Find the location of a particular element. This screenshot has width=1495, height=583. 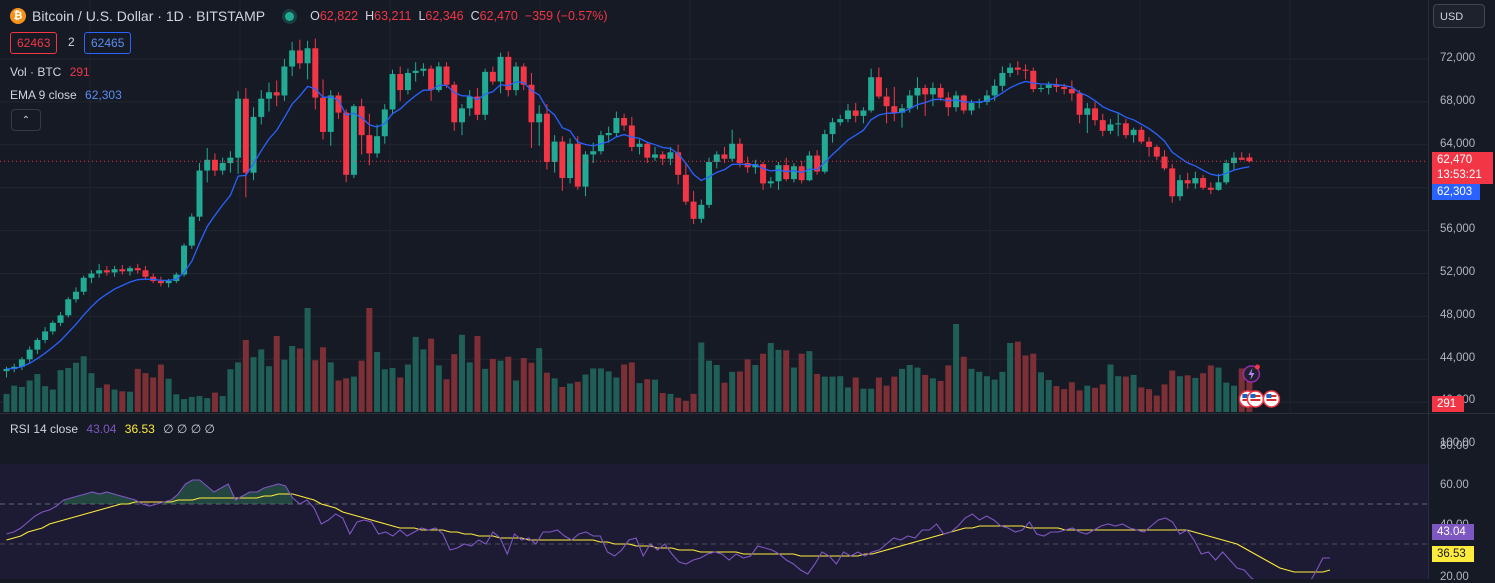

price-axis-label: 72,000 is located at coordinates (1458, 58).